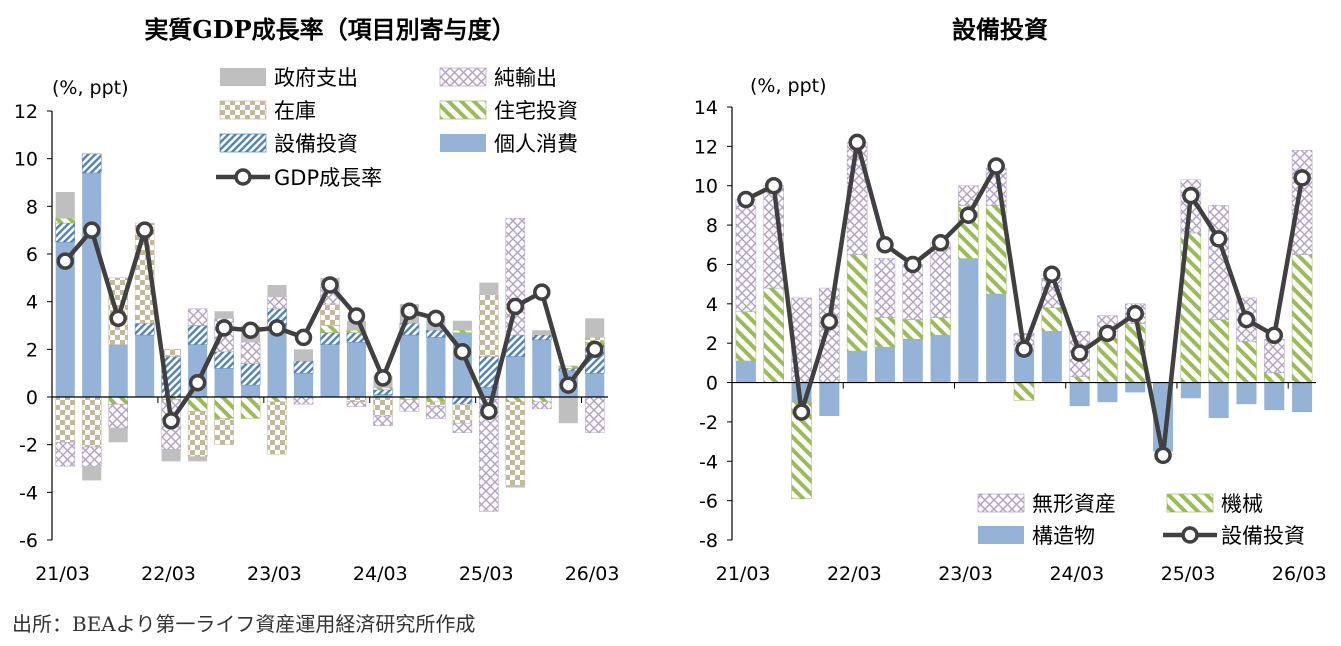 This screenshot has height=646, width=1341. What do you see at coordinates (330, 29) in the screenshot?
I see `left-chart-title: 実質GDP成長率（項目別寄与度）` at bounding box center [330, 29].